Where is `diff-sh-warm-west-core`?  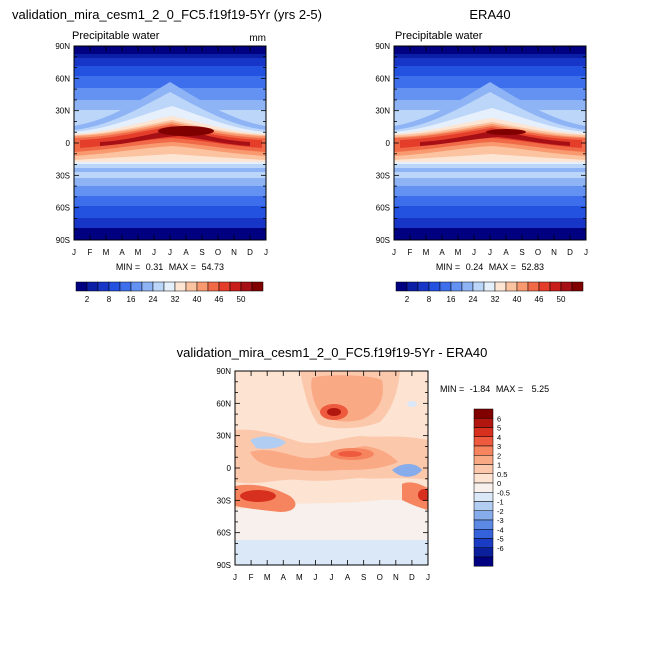 diff-sh-warm-west-core is located at coordinates (258, 496).